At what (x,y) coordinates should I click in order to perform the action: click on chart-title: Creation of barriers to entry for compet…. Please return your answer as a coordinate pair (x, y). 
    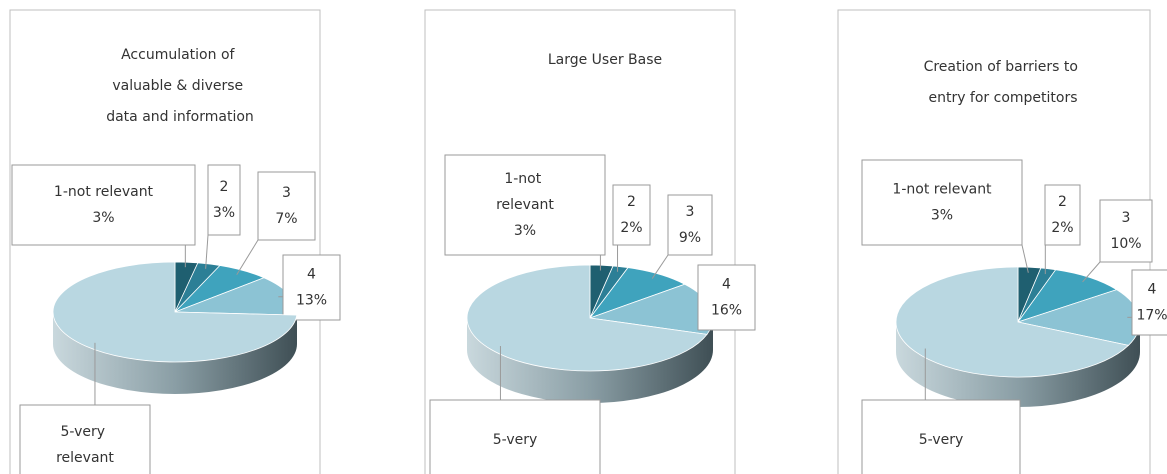
    Looking at the image, I should click on (1003, 82).